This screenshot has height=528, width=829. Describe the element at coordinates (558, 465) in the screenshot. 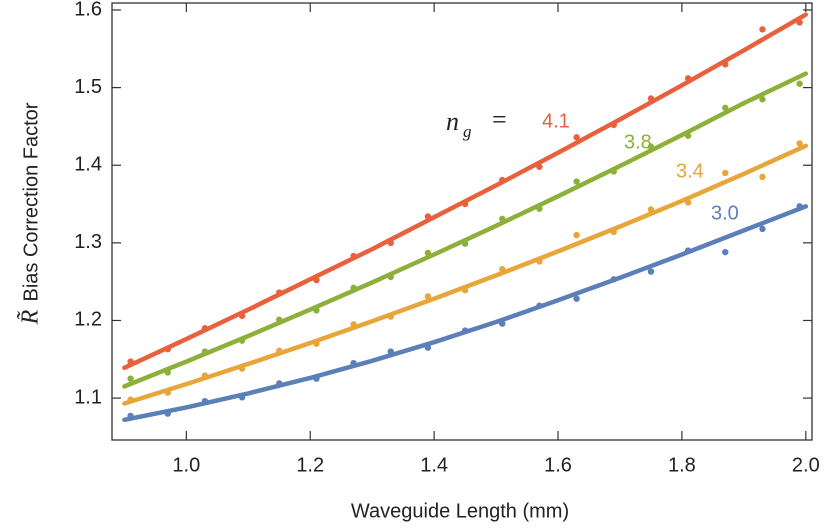

I see `x-tick-label: 1.6` at that location.